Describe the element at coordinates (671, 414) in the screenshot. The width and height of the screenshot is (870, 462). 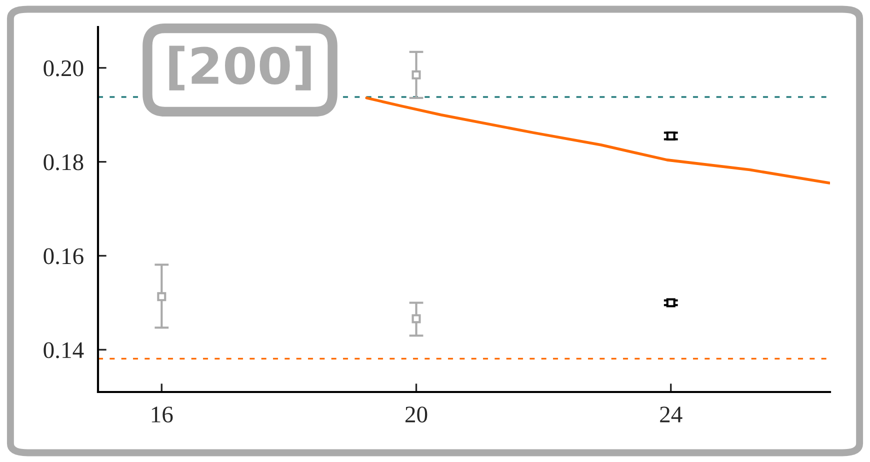
I see `x-tick-label: 24` at that location.